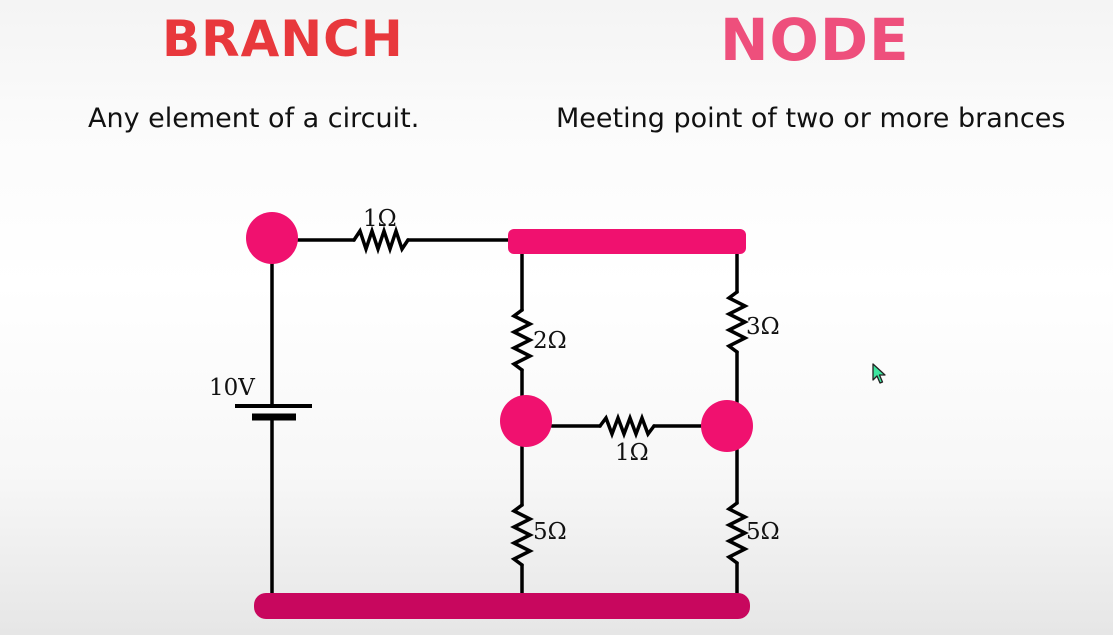 The height and width of the screenshot is (635, 1113). Describe the element at coordinates (232, 388) in the screenshot. I see `label-source: 10V` at that location.